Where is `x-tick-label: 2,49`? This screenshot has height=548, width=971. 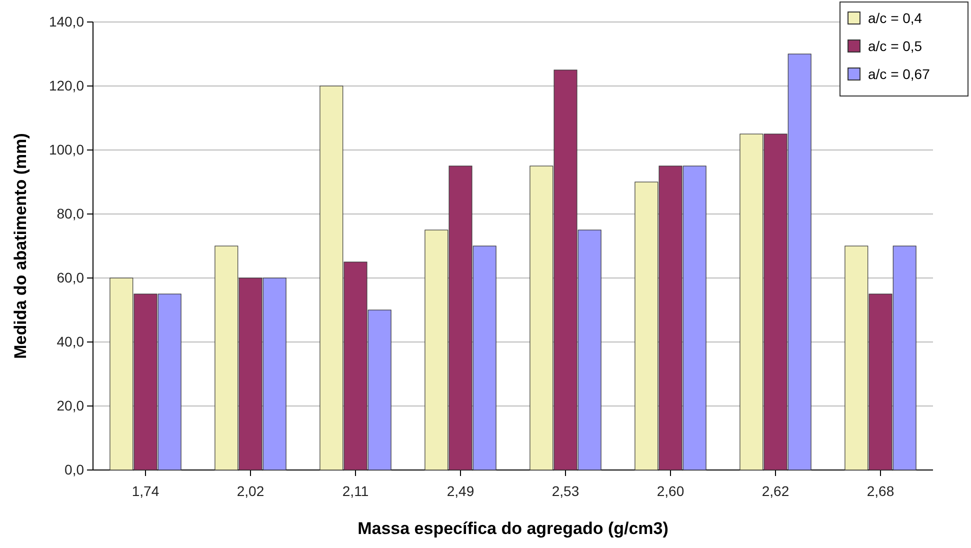 x-tick-label: 2,49 is located at coordinates (460, 490).